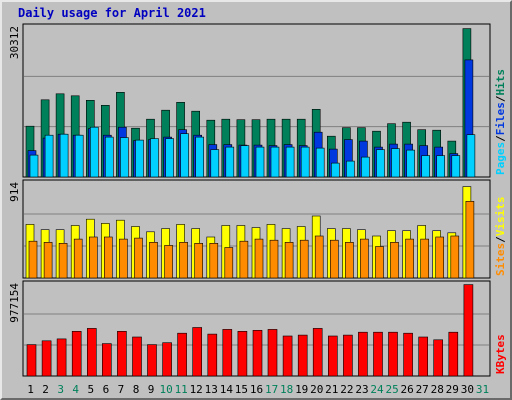 Image resolution: width=512 pixels, height=400 pixels. Describe the element at coordinates (165, 389) in the screenshot. I see `x-tick-label: 10` at that location.